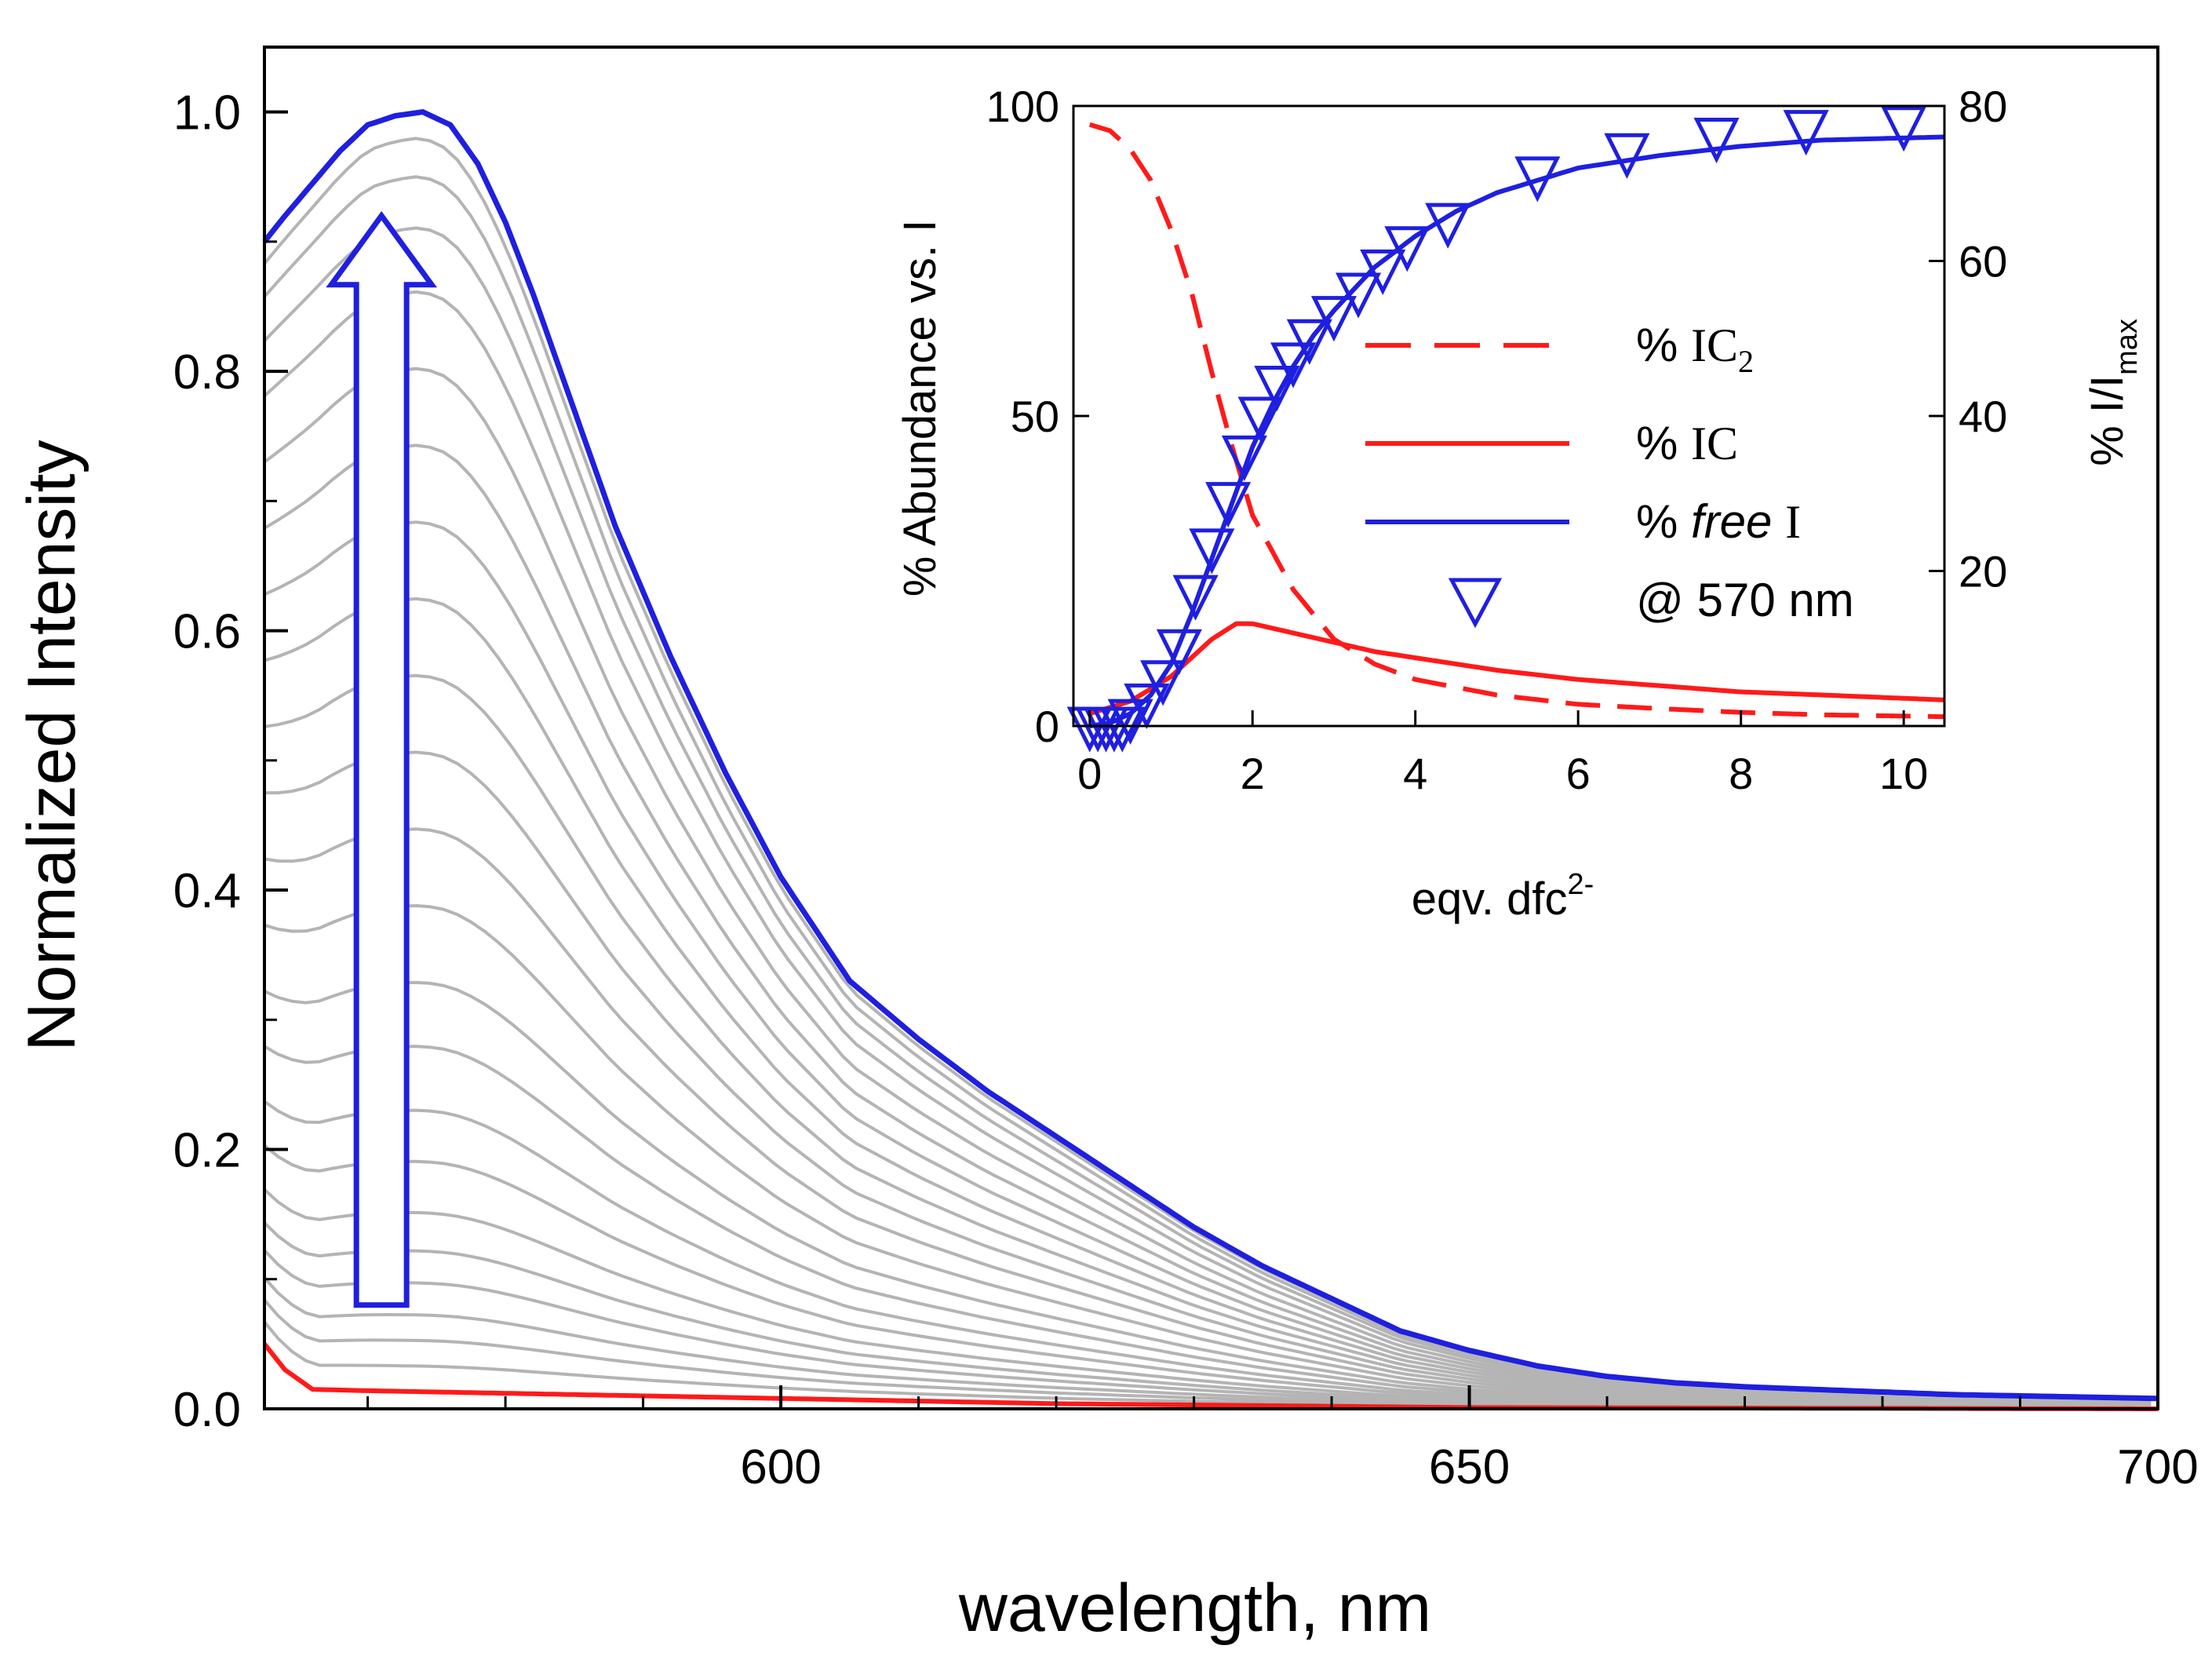  I want to click on main-y-tick-label: 0.0, so click(207, 1410).